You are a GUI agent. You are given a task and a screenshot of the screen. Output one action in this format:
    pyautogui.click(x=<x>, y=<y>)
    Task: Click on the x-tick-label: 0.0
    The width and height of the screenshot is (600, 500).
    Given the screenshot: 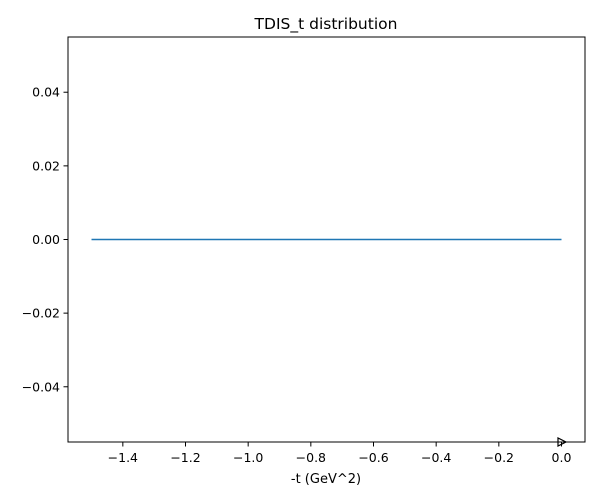 What is the action you would take?
    pyautogui.click(x=562, y=457)
    